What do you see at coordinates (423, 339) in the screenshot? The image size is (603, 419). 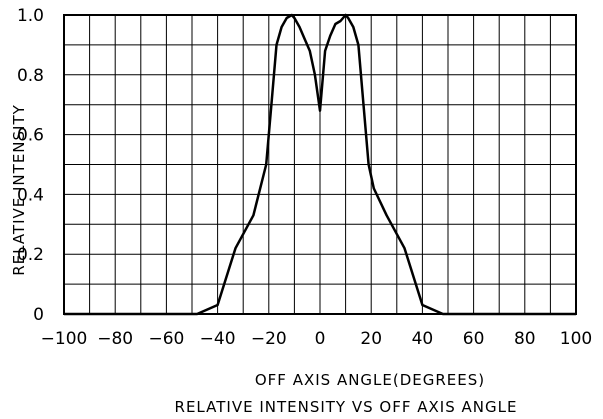 I see `x-tick-label: 40` at bounding box center [423, 339].